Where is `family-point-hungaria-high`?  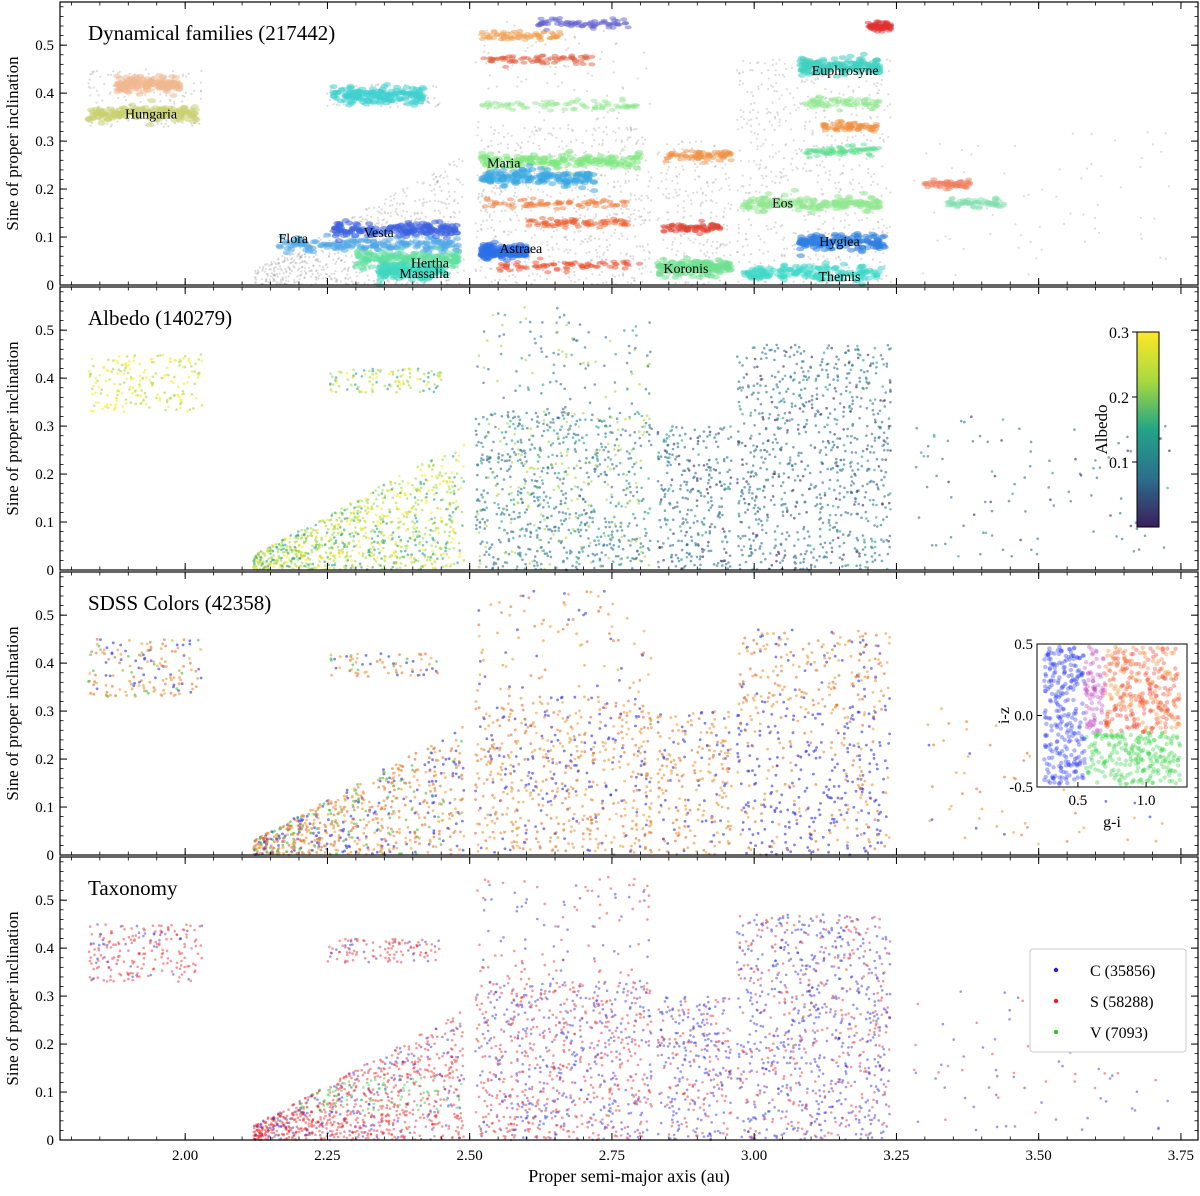
family-point-hungaria-high is located at coordinates (144, 91).